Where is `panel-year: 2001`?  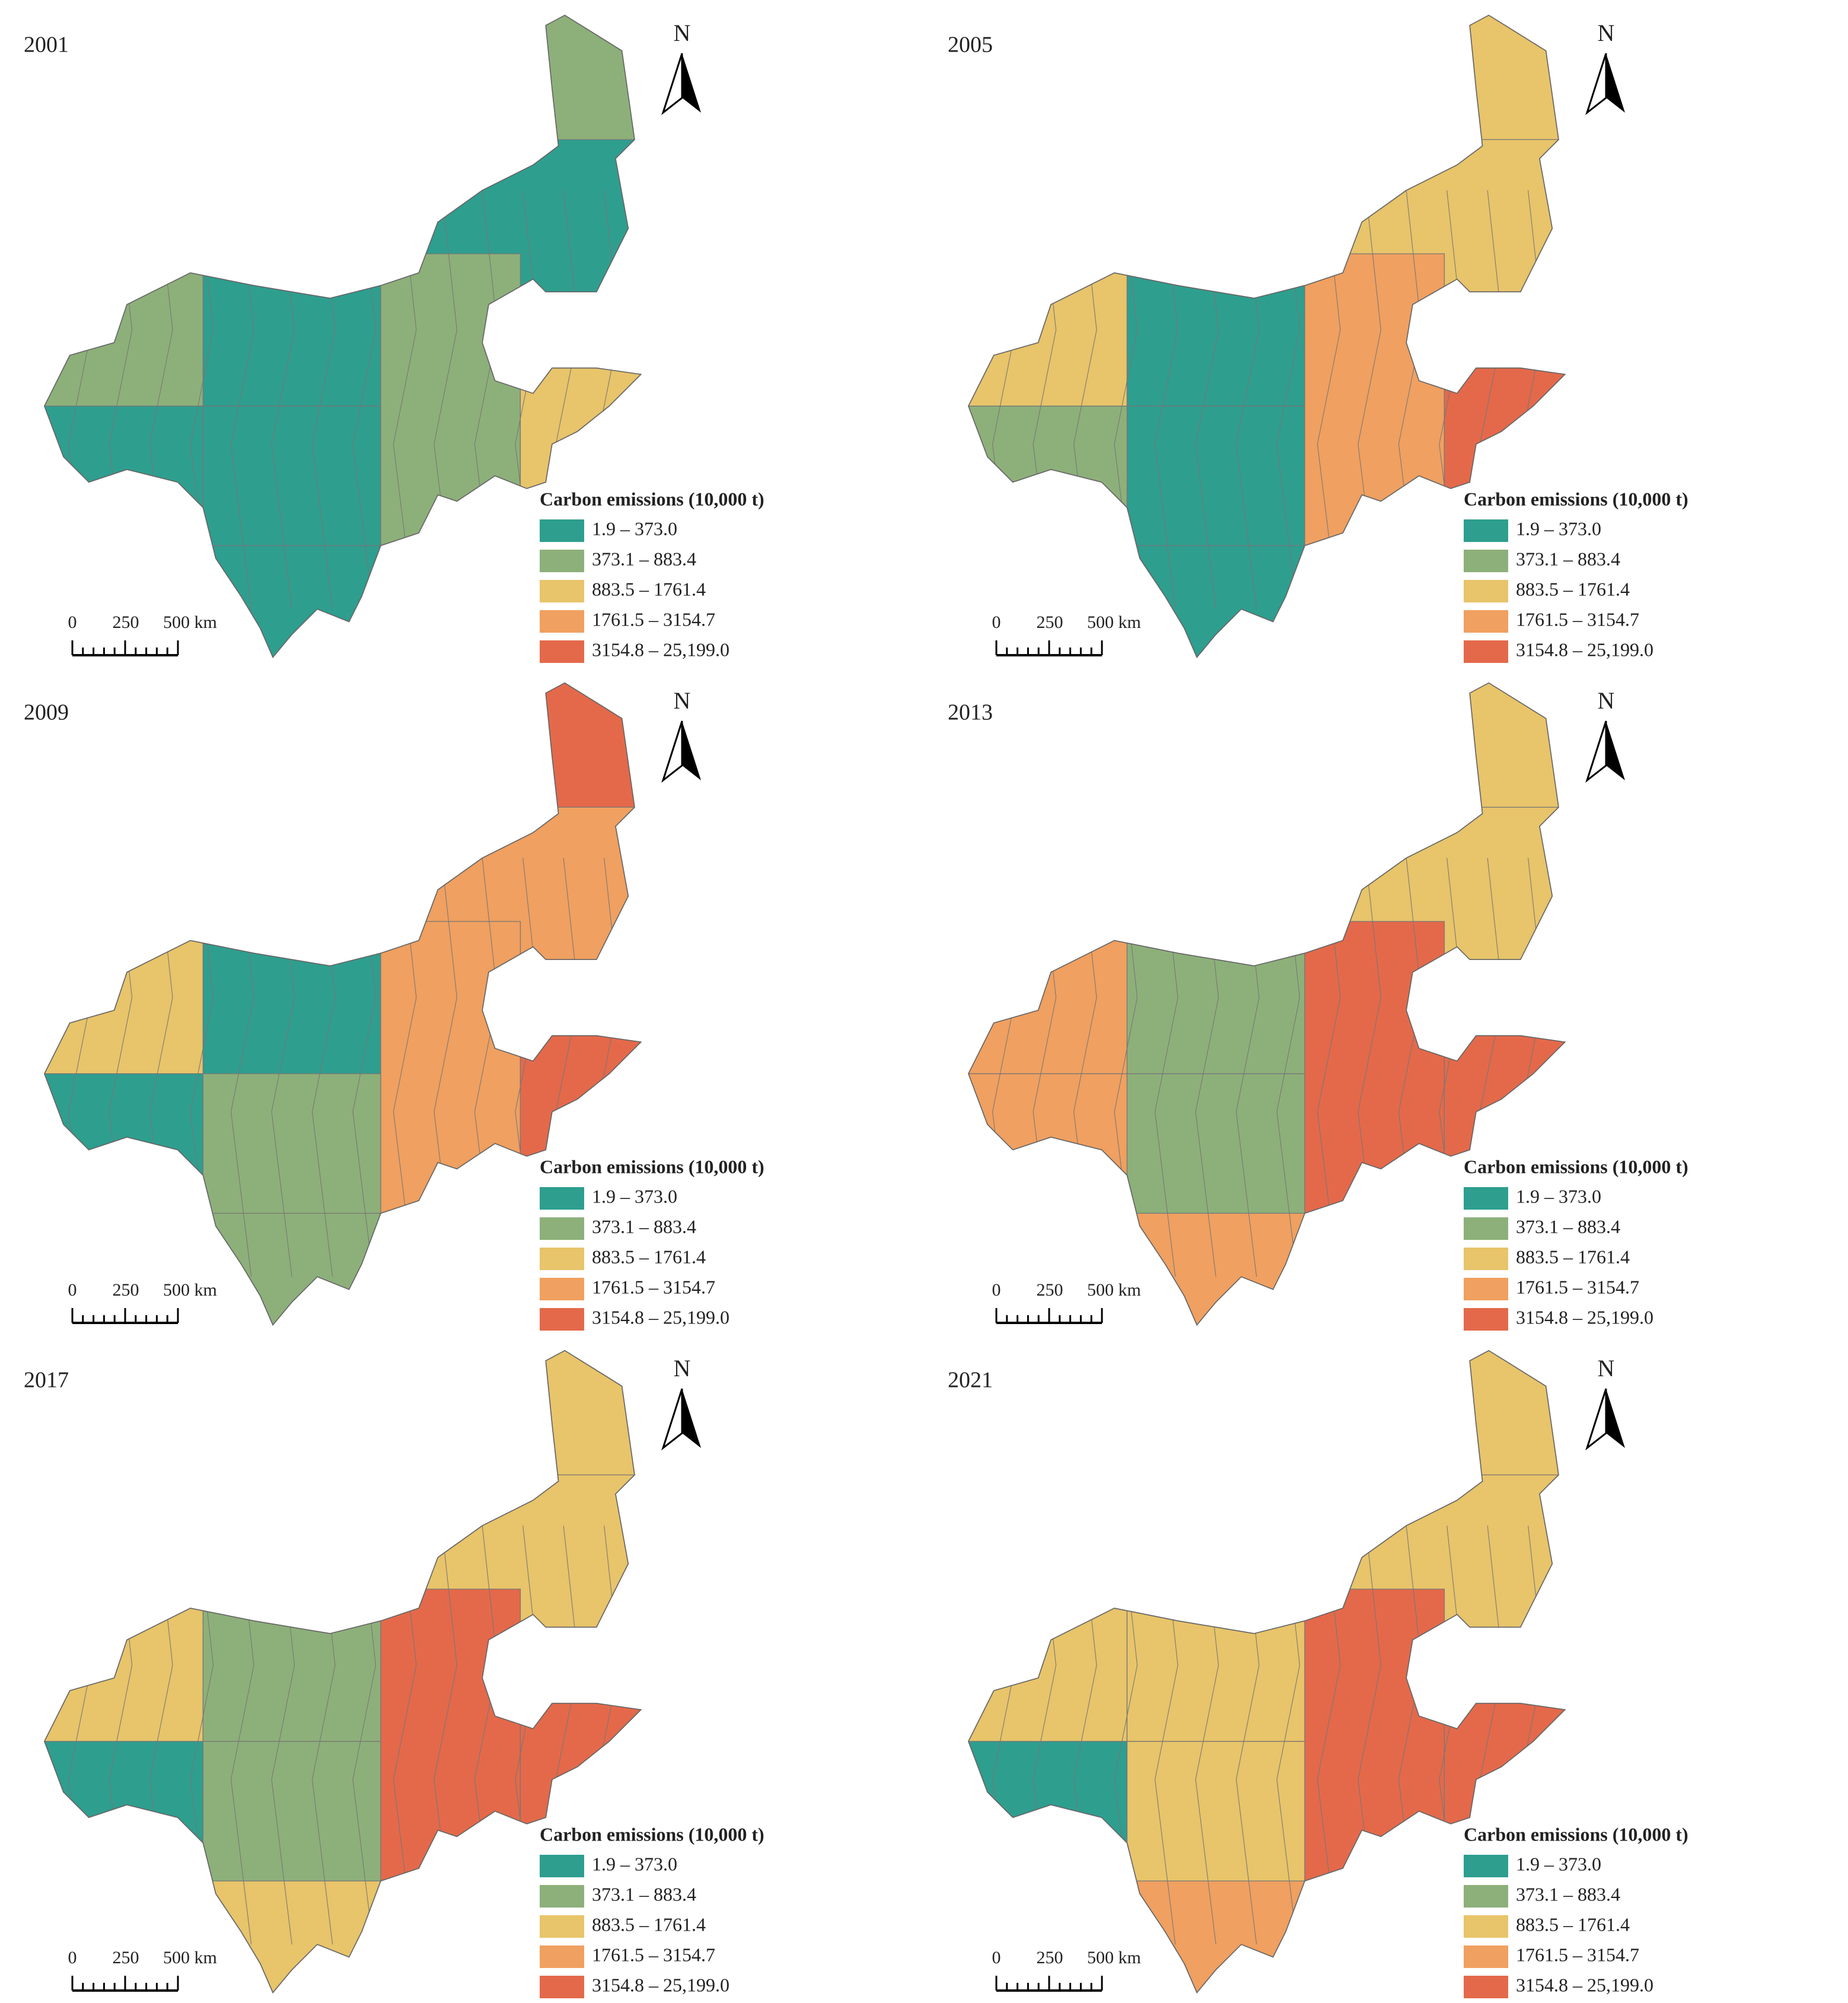 panel-year: 2001 is located at coordinates (46, 45).